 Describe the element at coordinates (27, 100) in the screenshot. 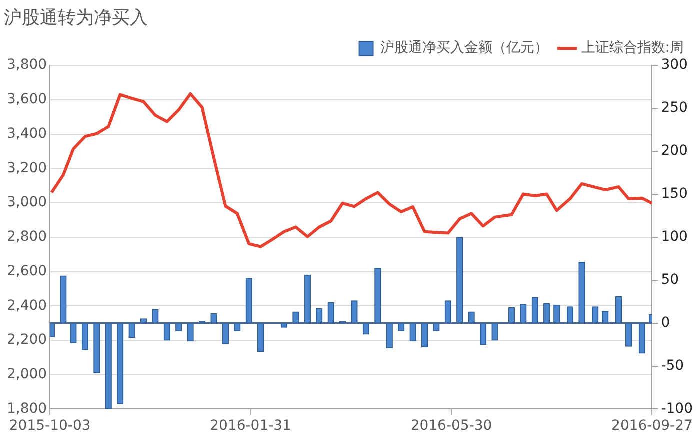

I see `y-tick-label: 3,600` at that location.